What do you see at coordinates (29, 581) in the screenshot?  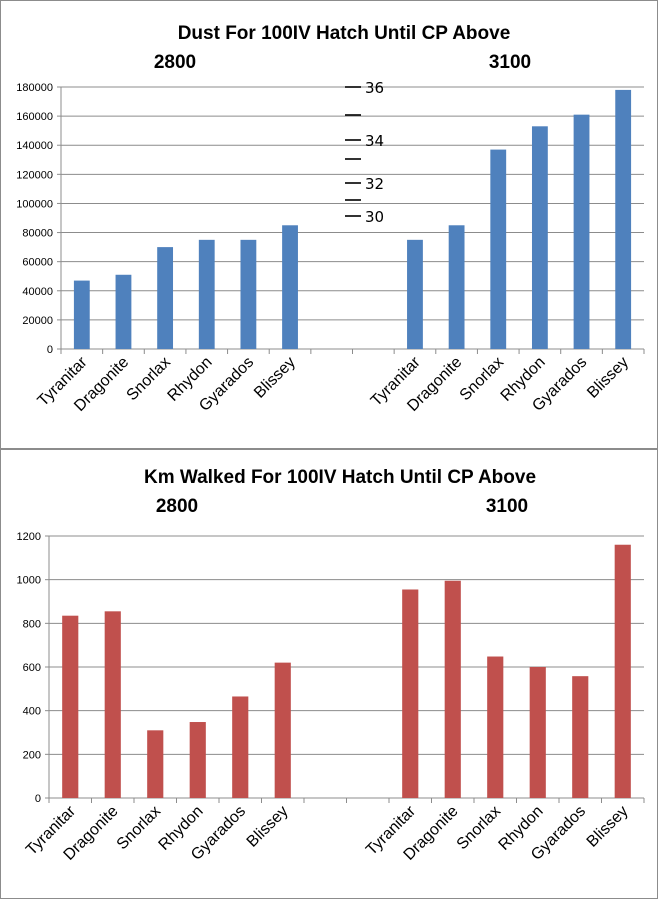 I see `y-tick-label: 1000` at bounding box center [29, 581].